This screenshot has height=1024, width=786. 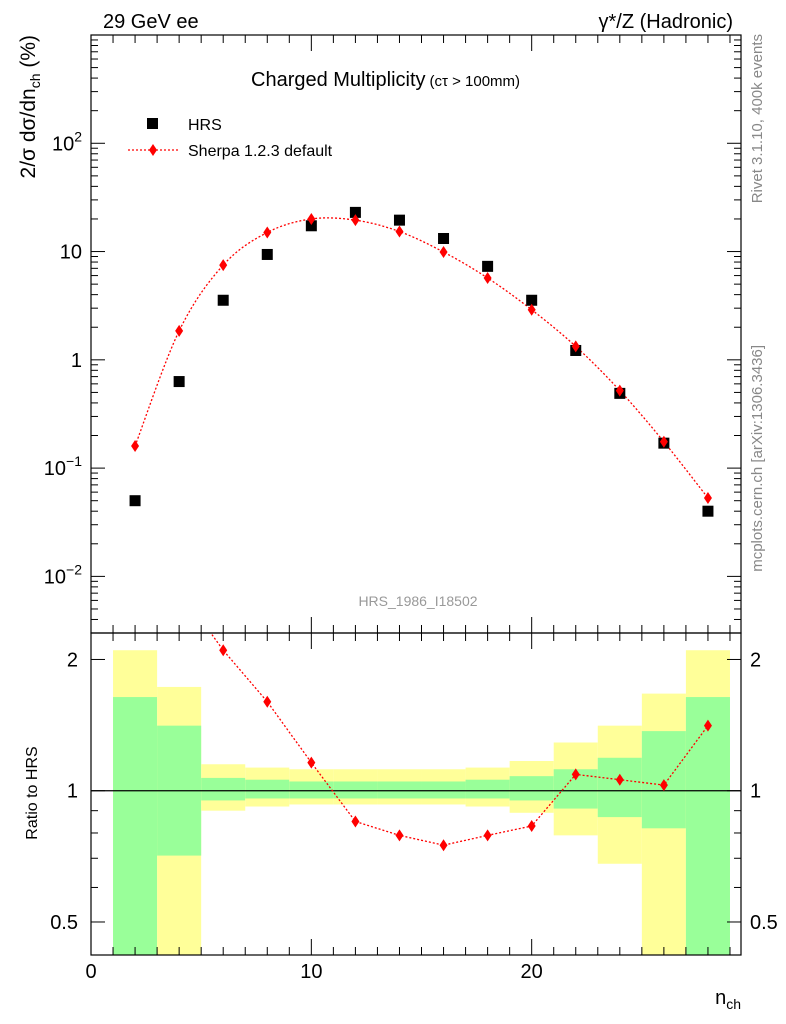 What do you see at coordinates (532, 972) in the screenshot?
I see `x-tick-label: 20` at bounding box center [532, 972].